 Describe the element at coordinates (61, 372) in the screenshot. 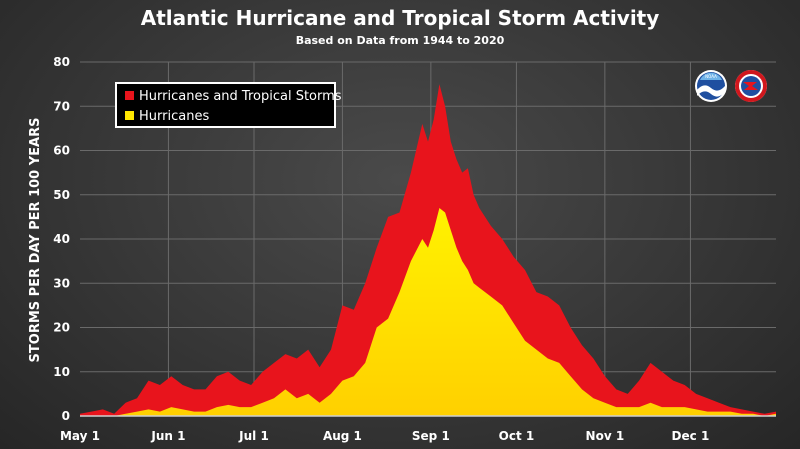

I see `y-tick-label: 10` at that location.